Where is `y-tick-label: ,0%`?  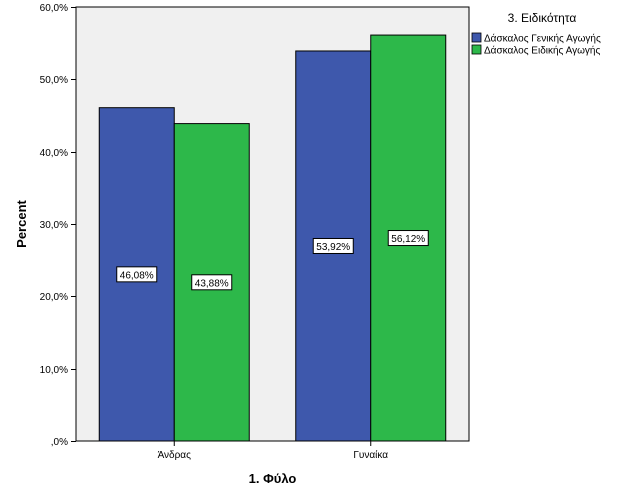
y-tick-label: ,0% is located at coordinates (59, 442).